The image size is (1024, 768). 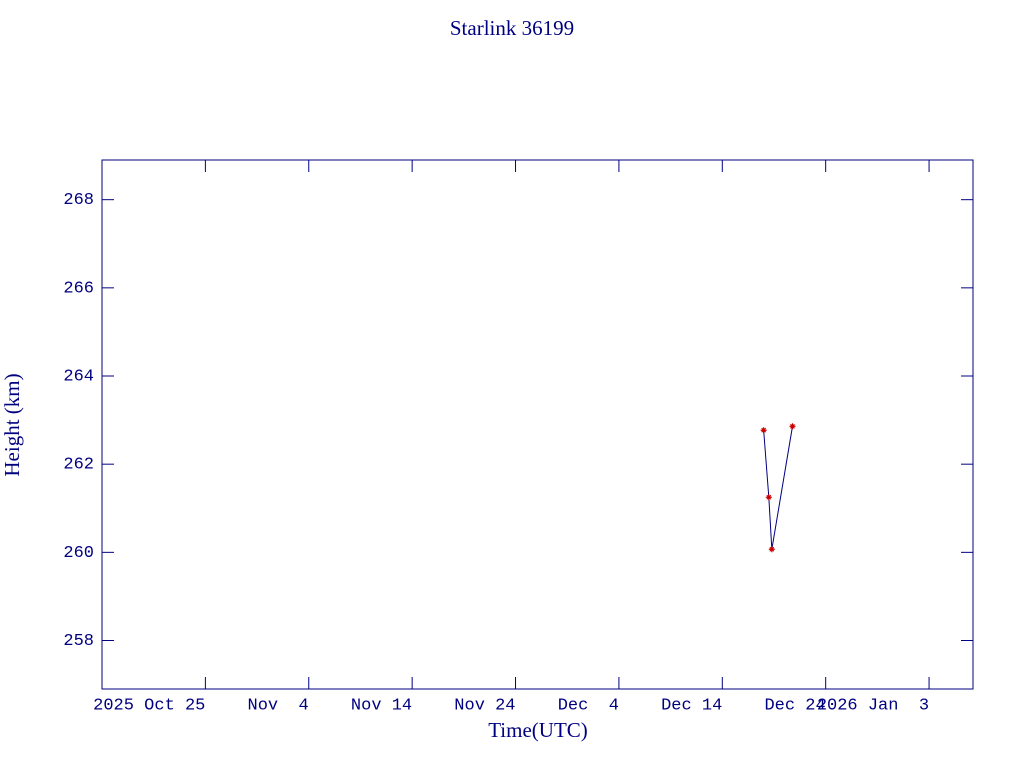 What do you see at coordinates (873, 705) in the screenshot?
I see `x-tick-label: 2026 Jan 3` at bounding box center [873, 705].